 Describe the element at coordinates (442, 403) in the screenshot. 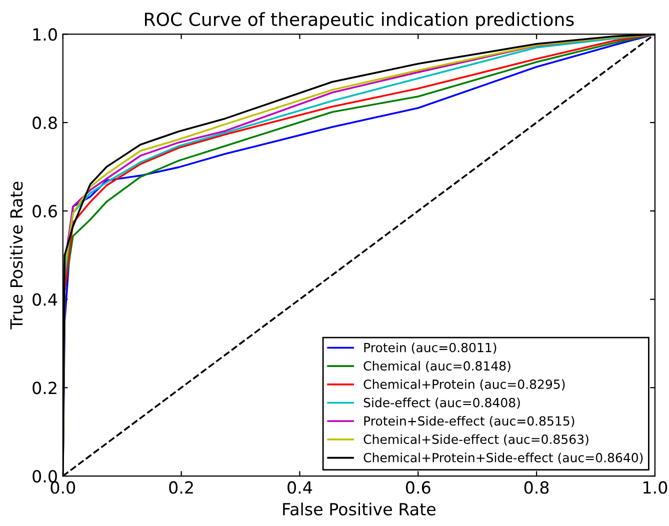

I see `legend-label: Side-effect (auc=0.8408)` at that location.